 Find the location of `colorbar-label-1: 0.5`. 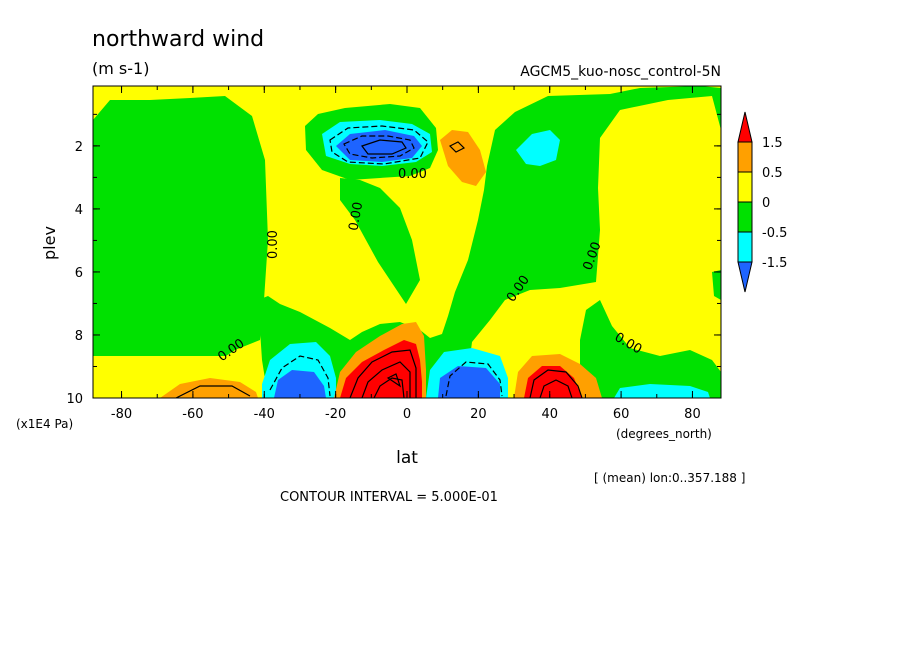

colorbar-label-1: 0.5 is located at coordinates (772, 173).